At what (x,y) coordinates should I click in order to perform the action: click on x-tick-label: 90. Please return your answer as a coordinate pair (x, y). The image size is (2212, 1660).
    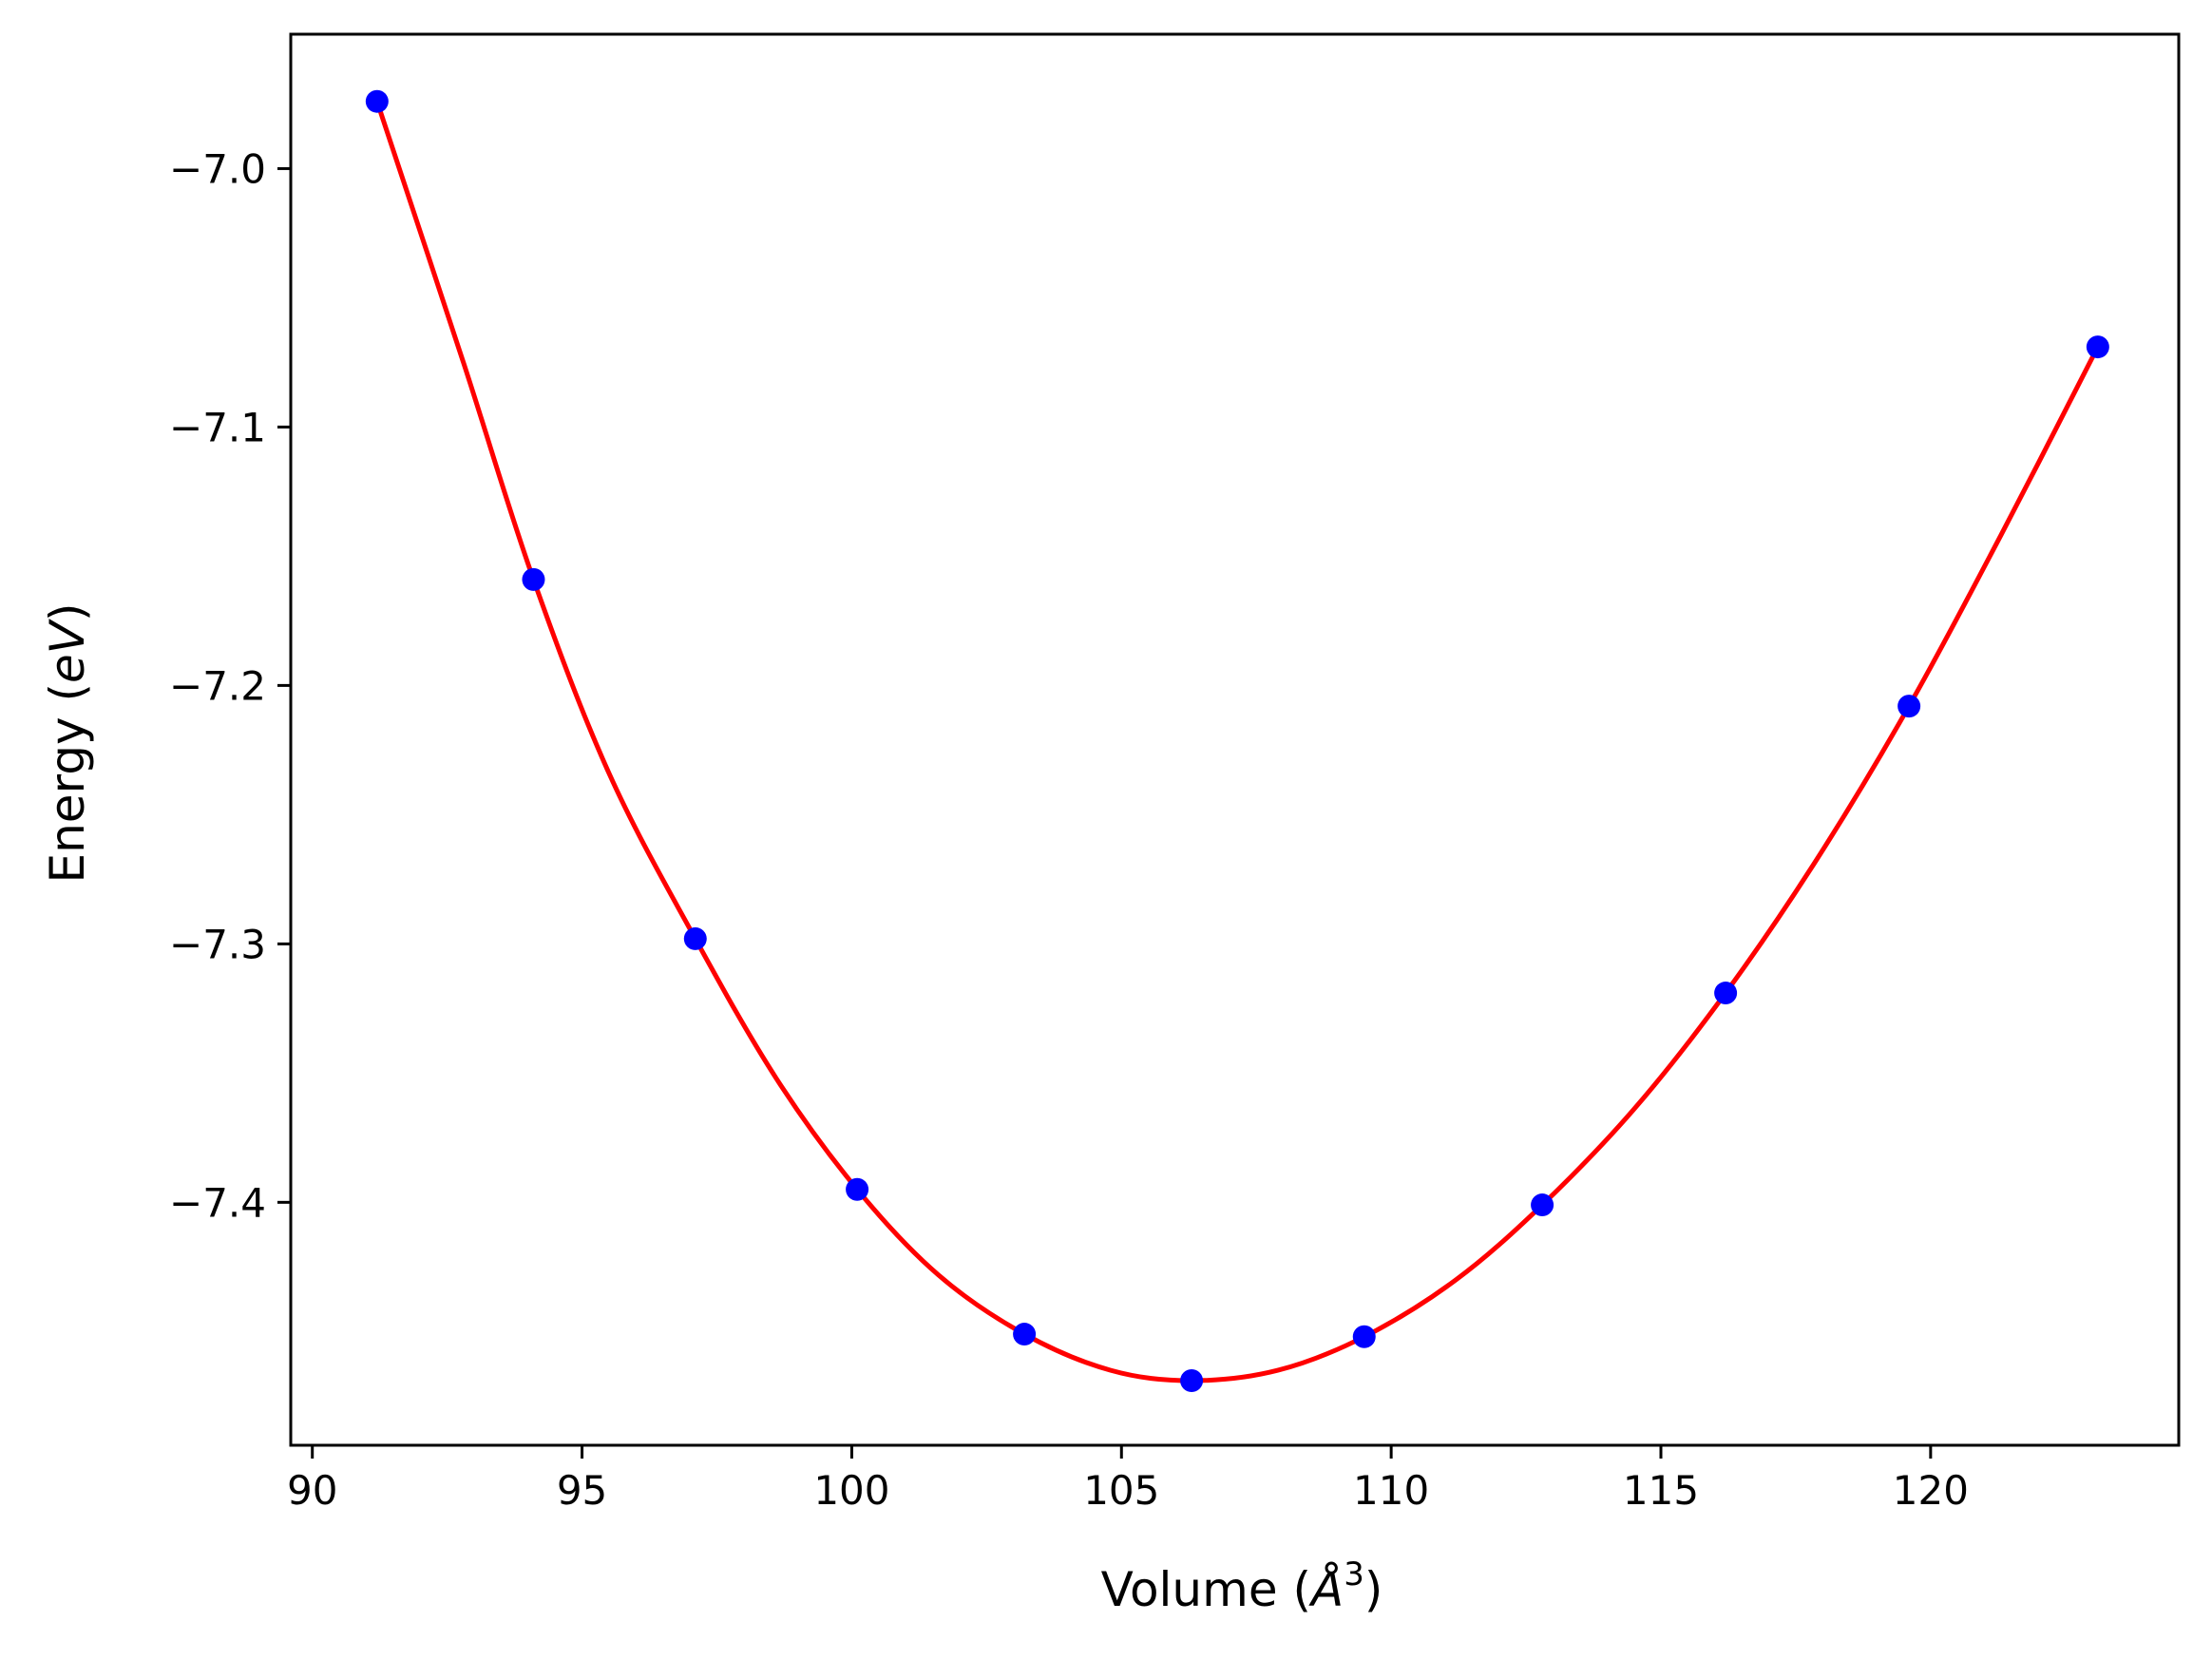
    Looking at the image, I should click on (312, 1490).